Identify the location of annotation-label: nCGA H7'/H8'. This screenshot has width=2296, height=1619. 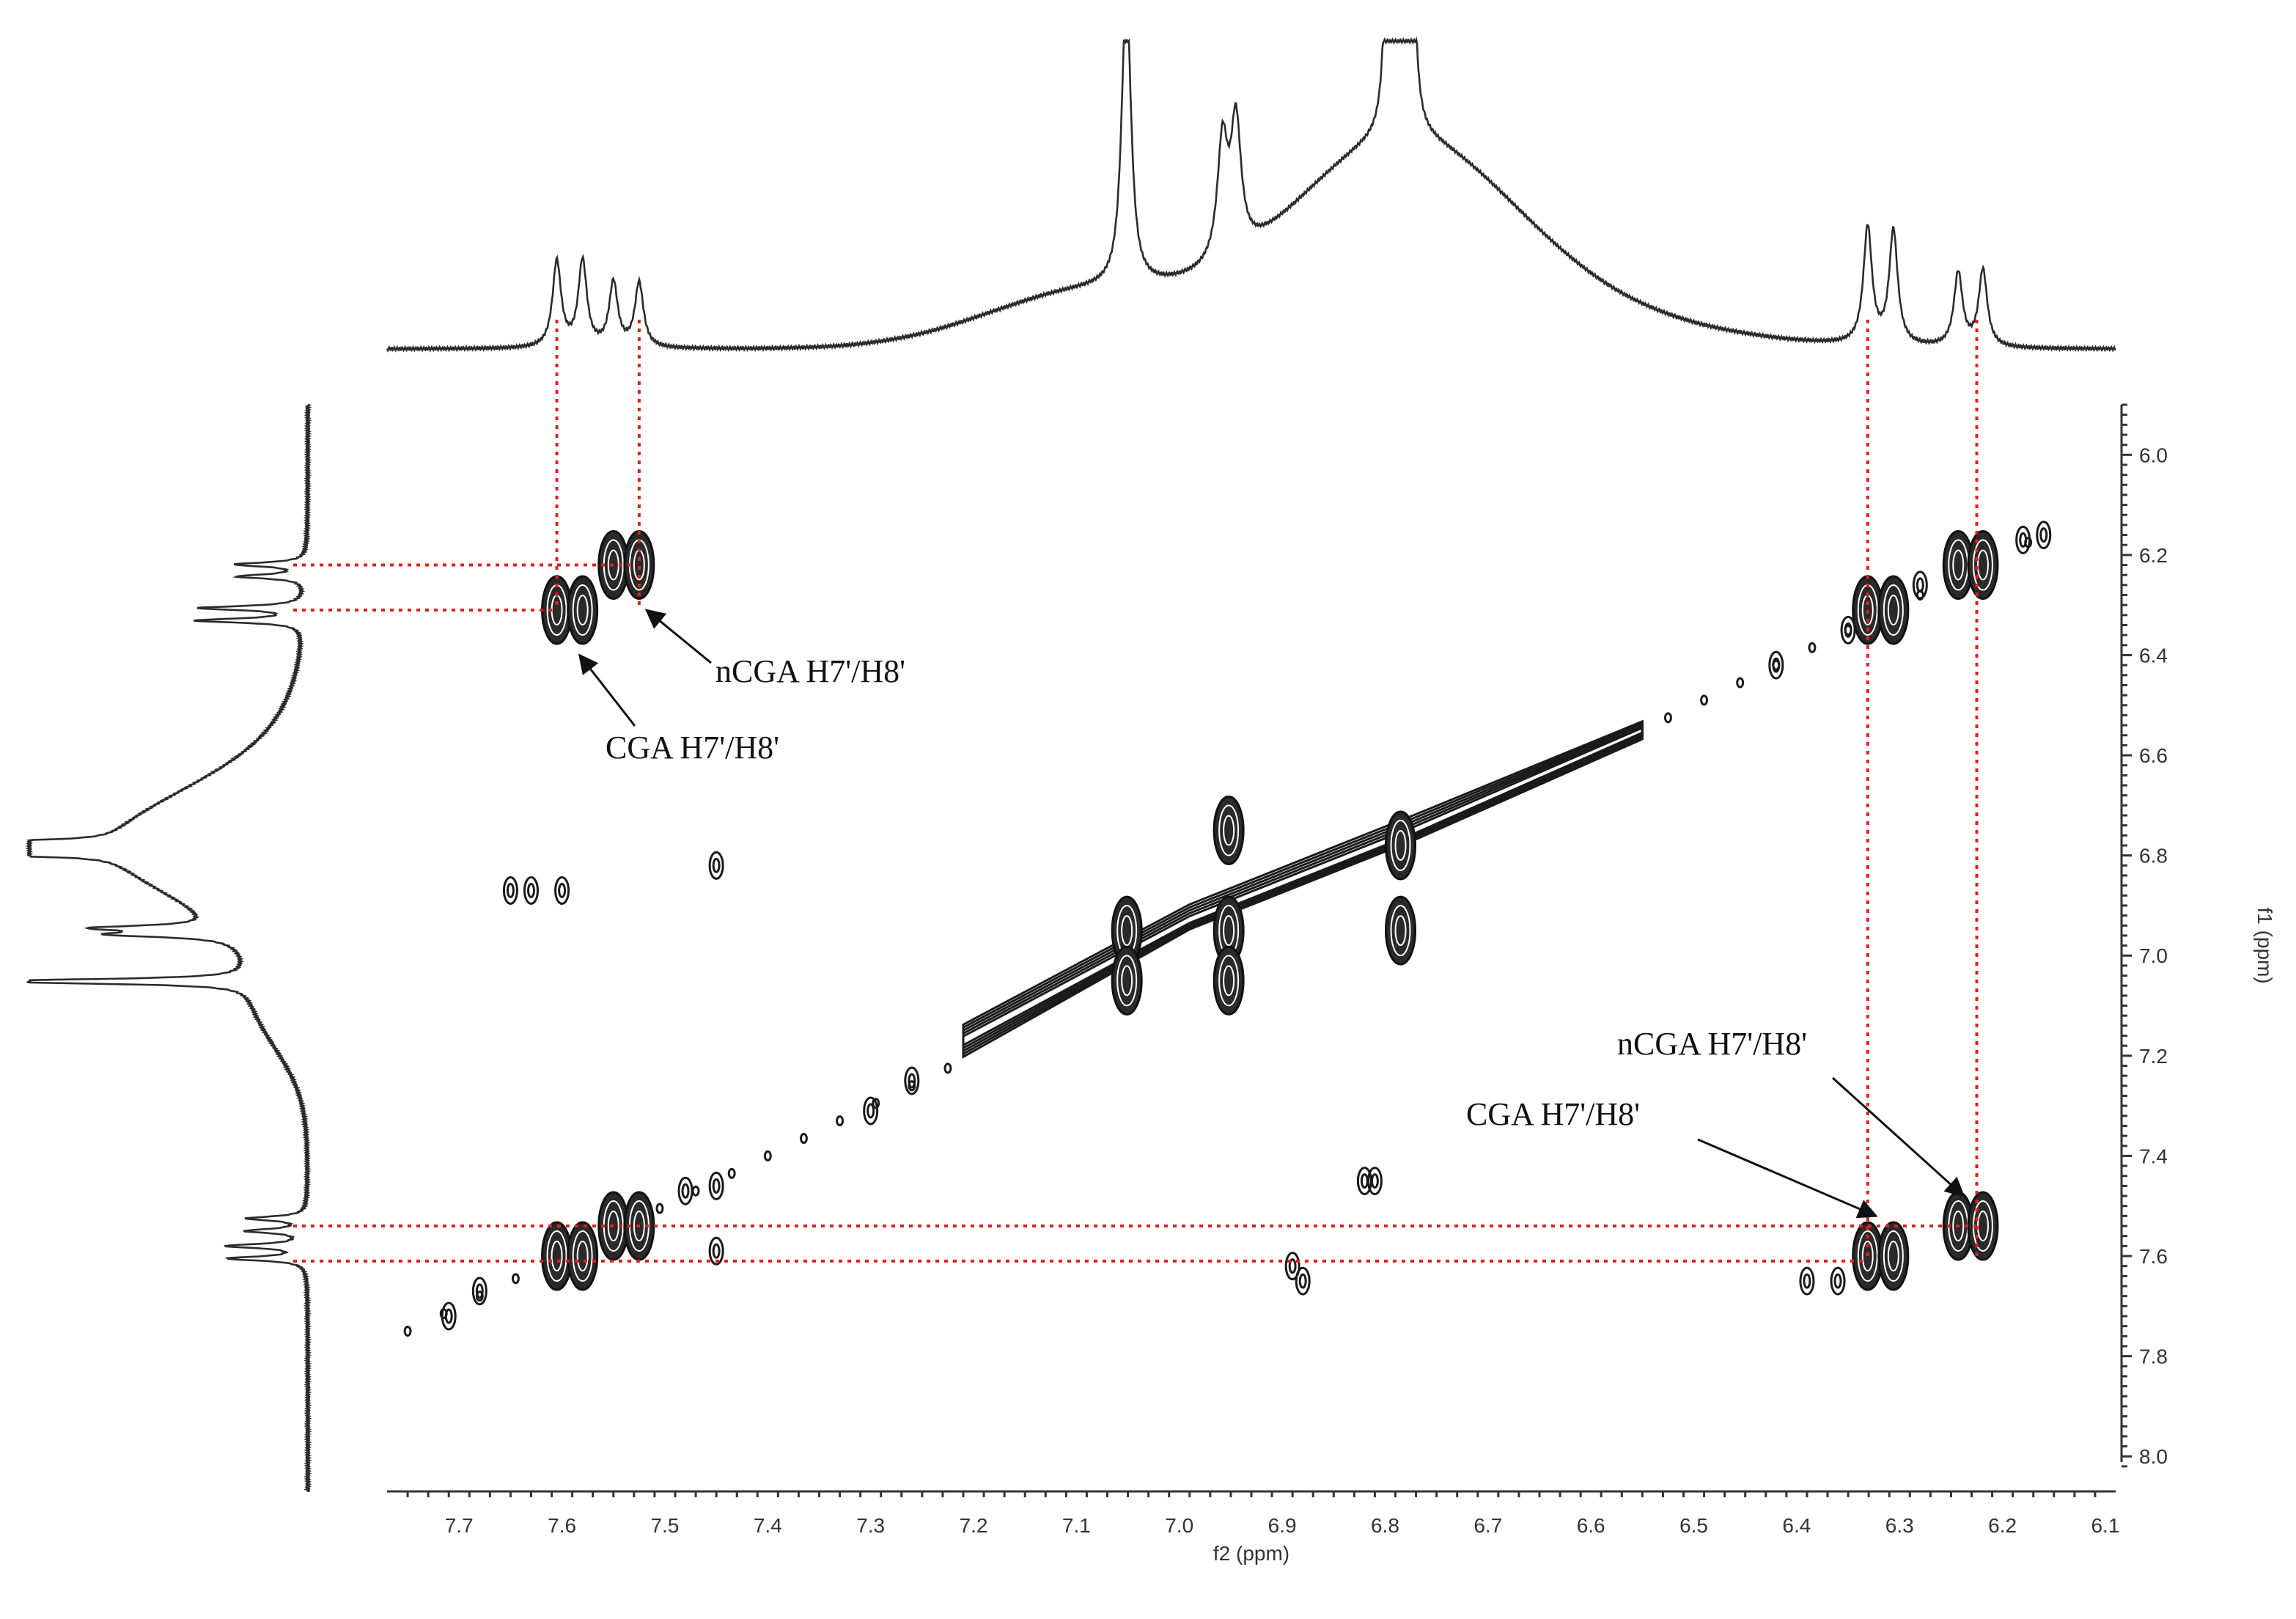
(810, 671).